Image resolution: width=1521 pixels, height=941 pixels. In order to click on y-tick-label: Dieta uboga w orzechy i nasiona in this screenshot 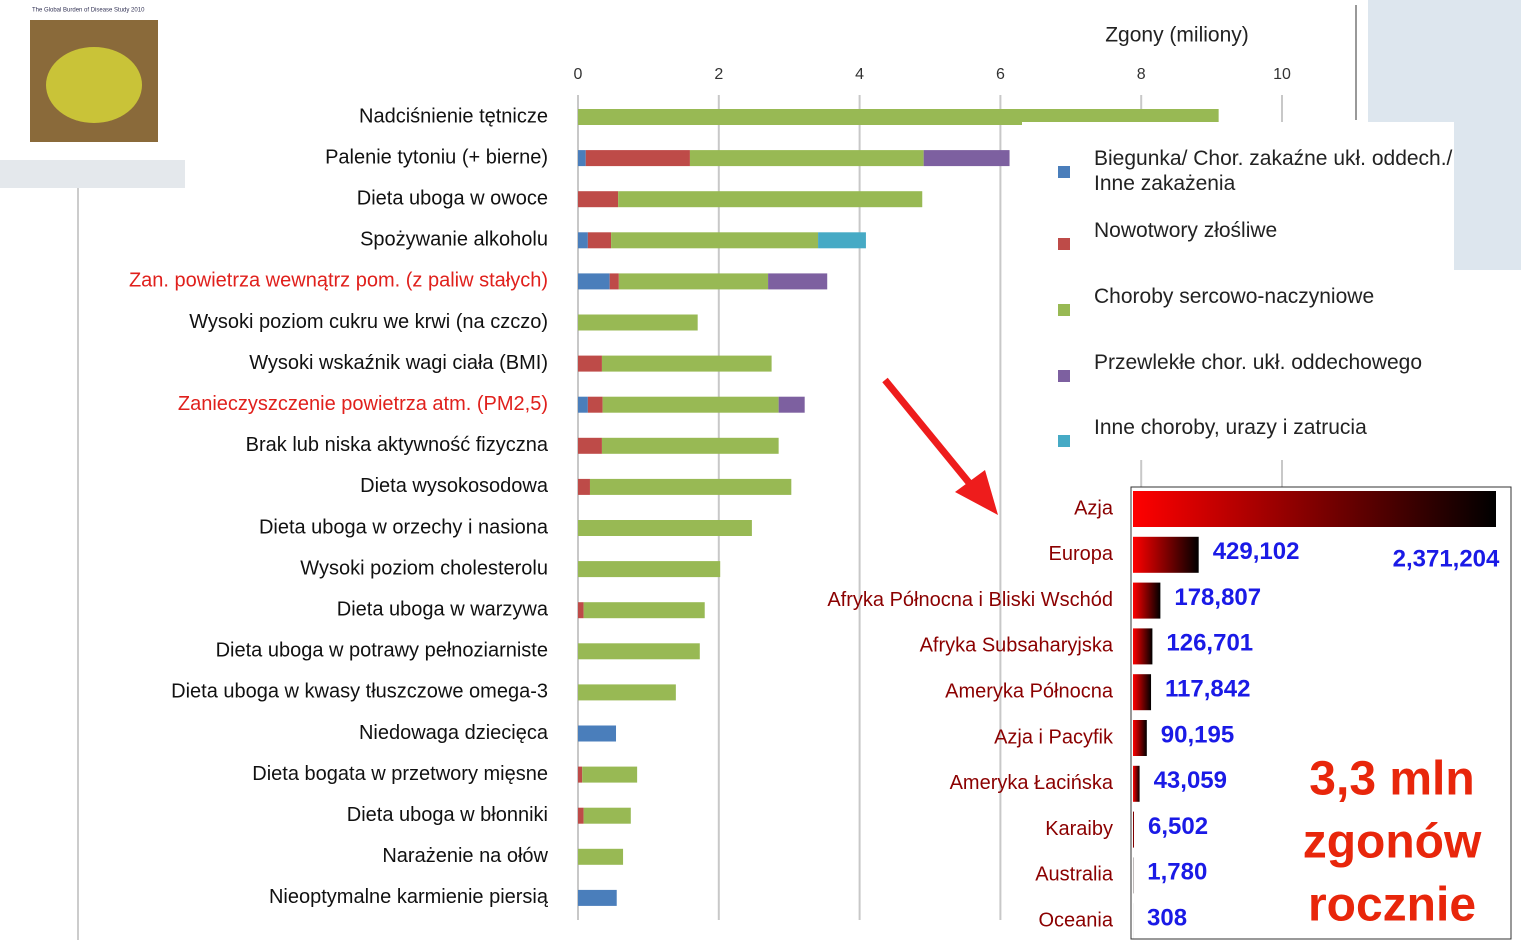, I will do `click(404, 527)`.